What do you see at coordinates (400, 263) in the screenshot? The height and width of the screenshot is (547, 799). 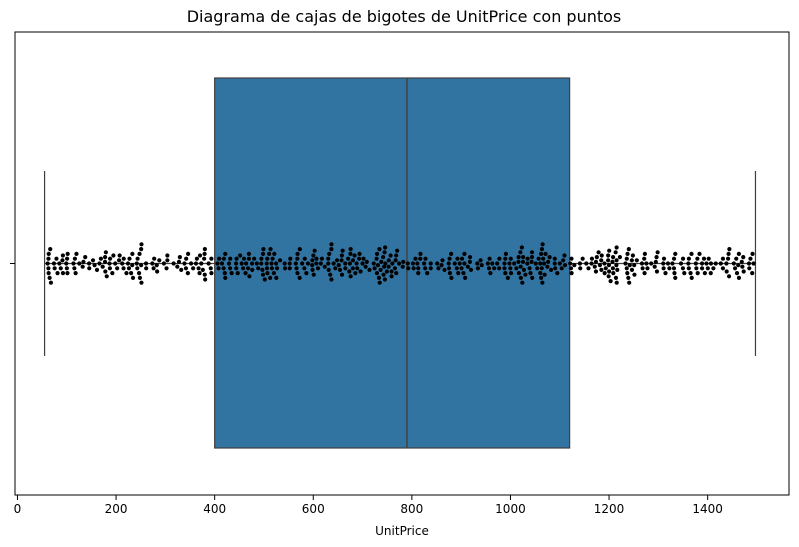 I see `swarm-points` at bounding box center [400, 263].